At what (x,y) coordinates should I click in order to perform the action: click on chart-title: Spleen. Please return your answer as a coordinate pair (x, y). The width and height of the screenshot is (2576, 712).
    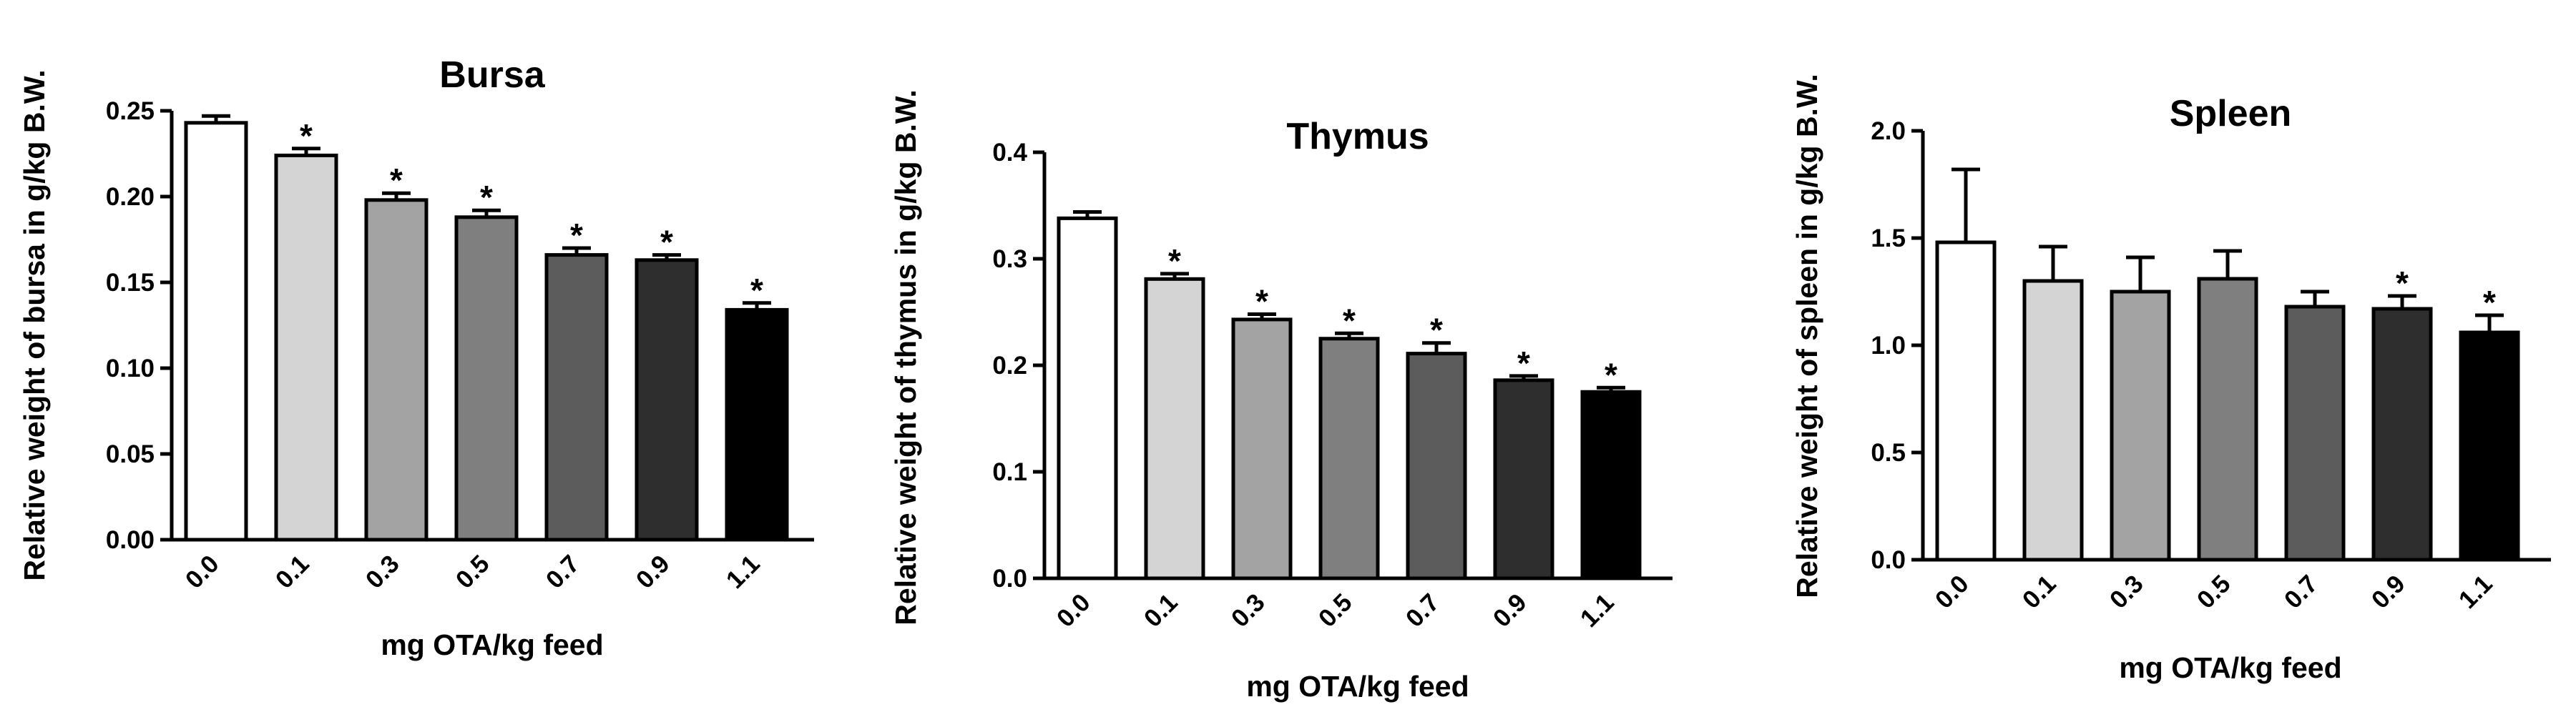
    Looking at the image, I should click on (2231, 113).